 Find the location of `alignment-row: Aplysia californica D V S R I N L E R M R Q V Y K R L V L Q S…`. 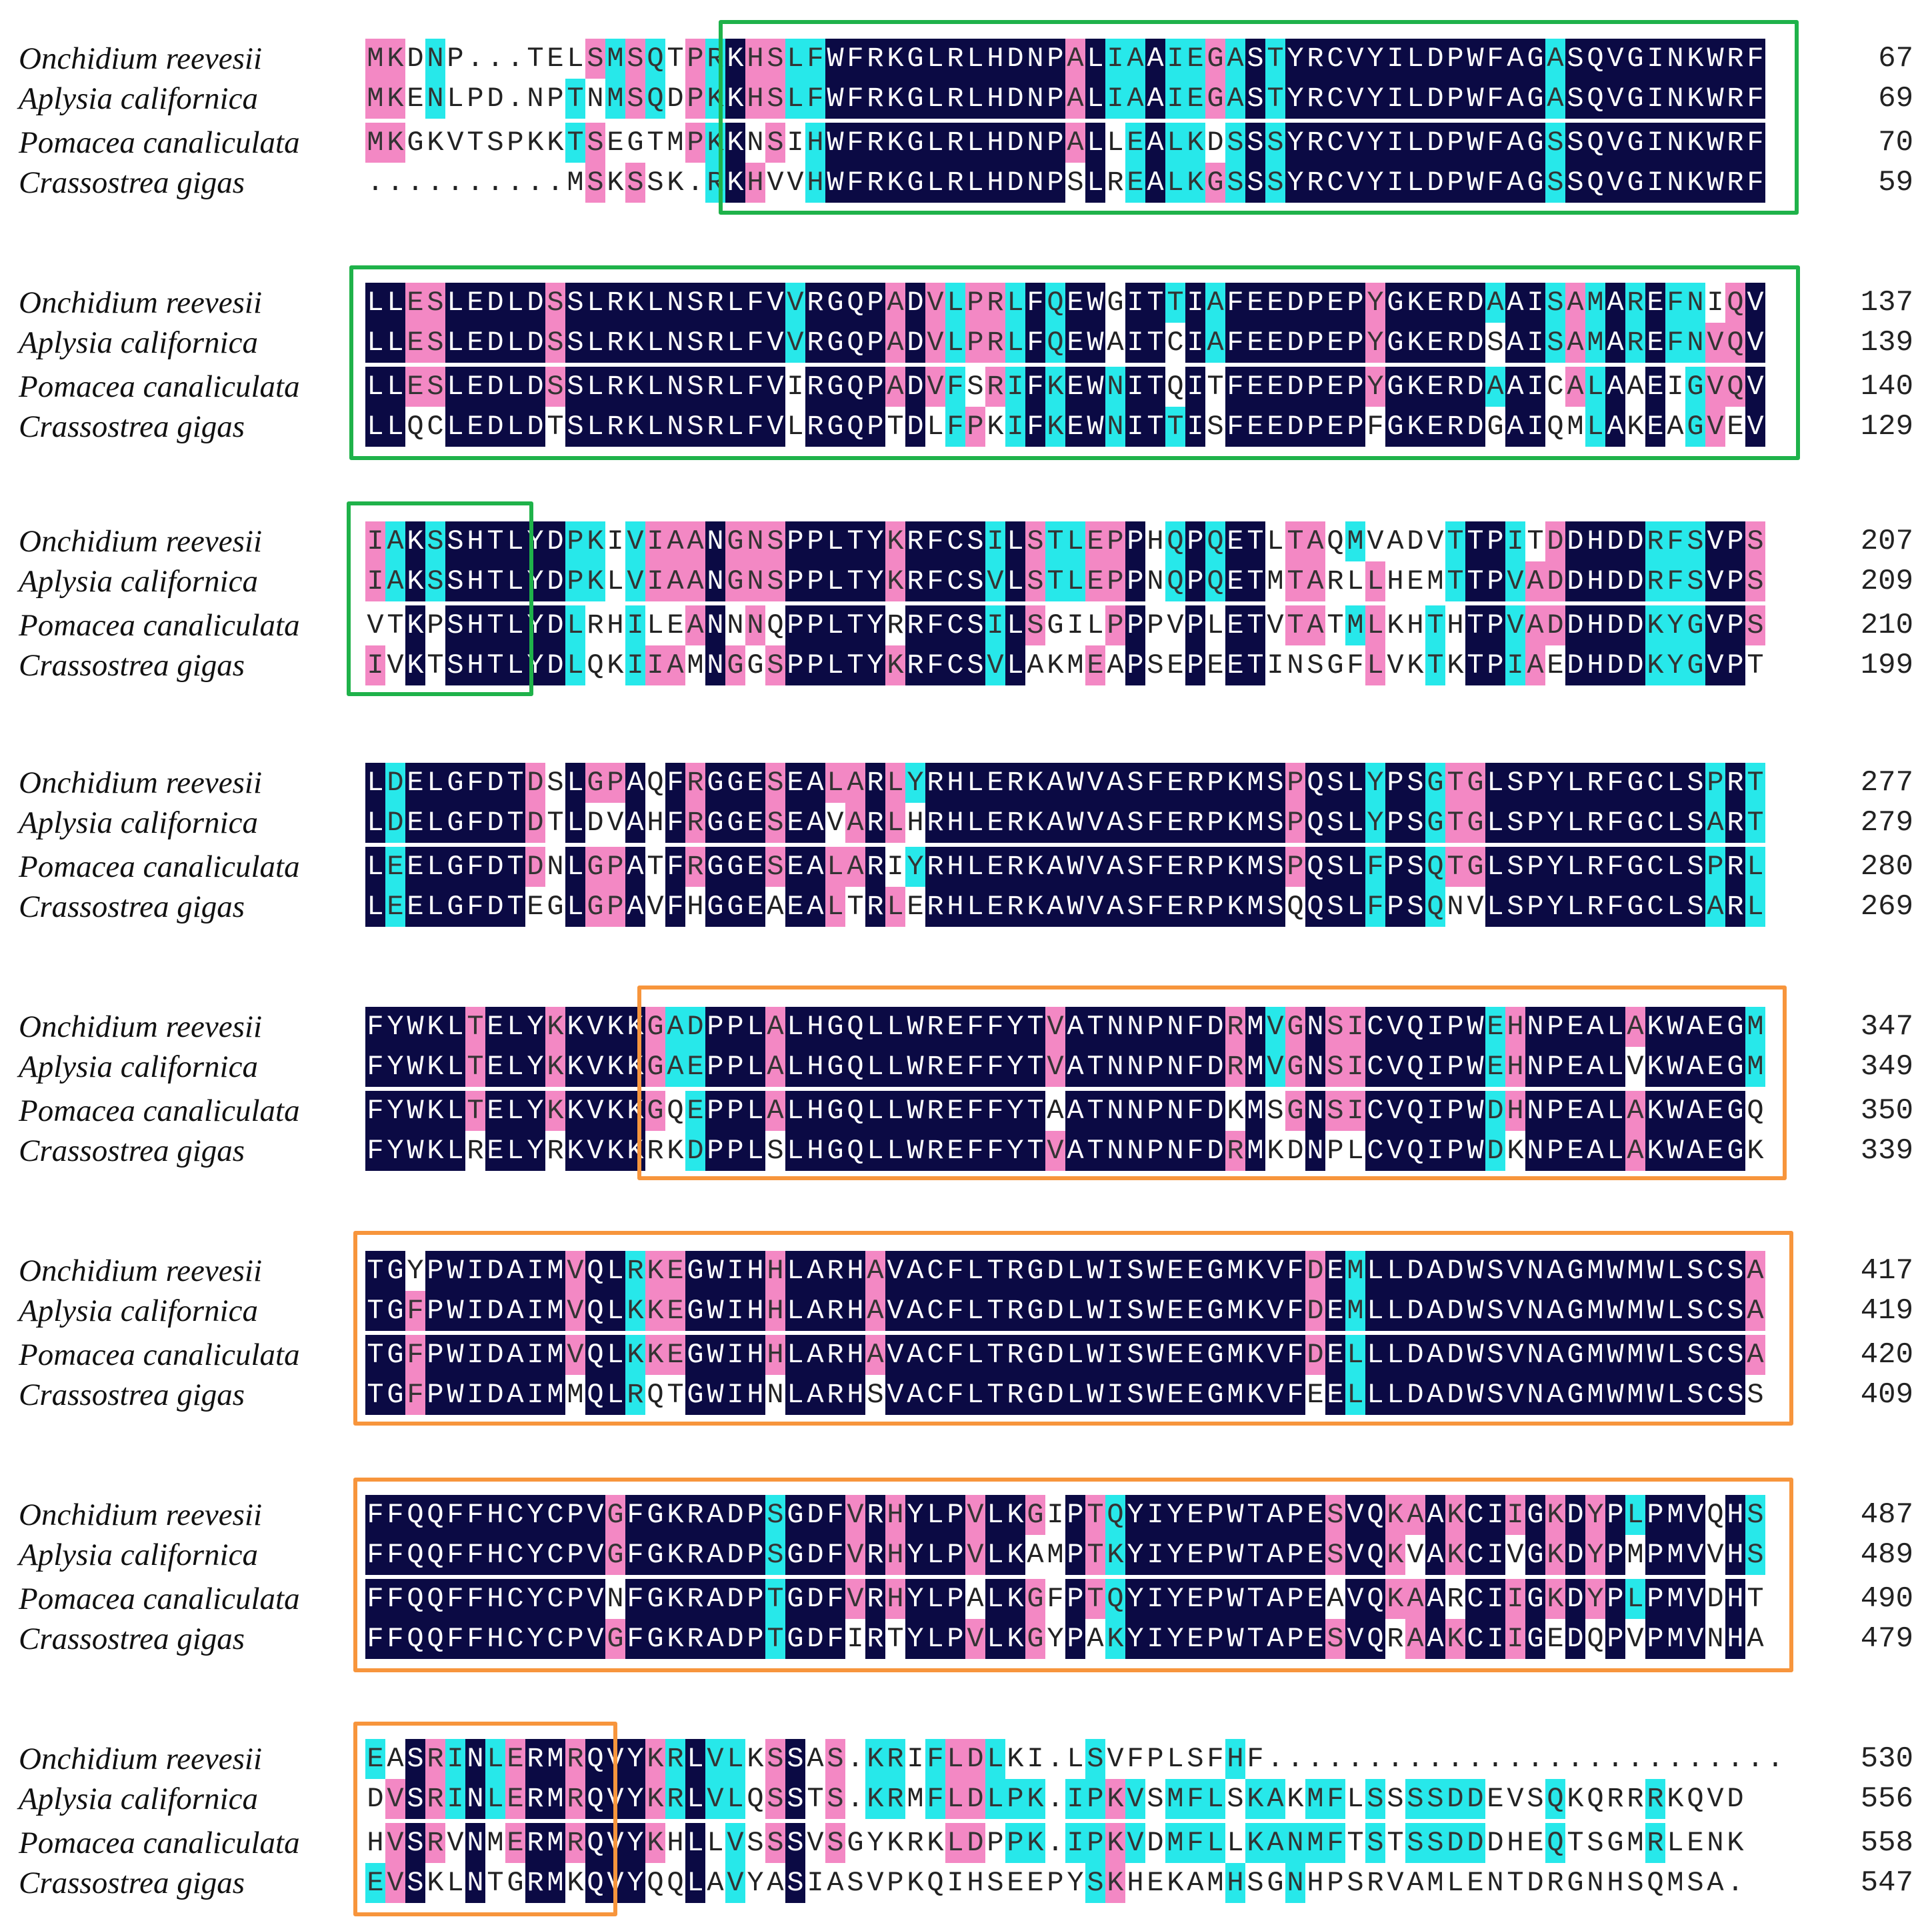

alignment-row: Aplysia californica D V S R I N L E R M R Q V Y K R L V L Q S… is located at coordinates (966, 1799).